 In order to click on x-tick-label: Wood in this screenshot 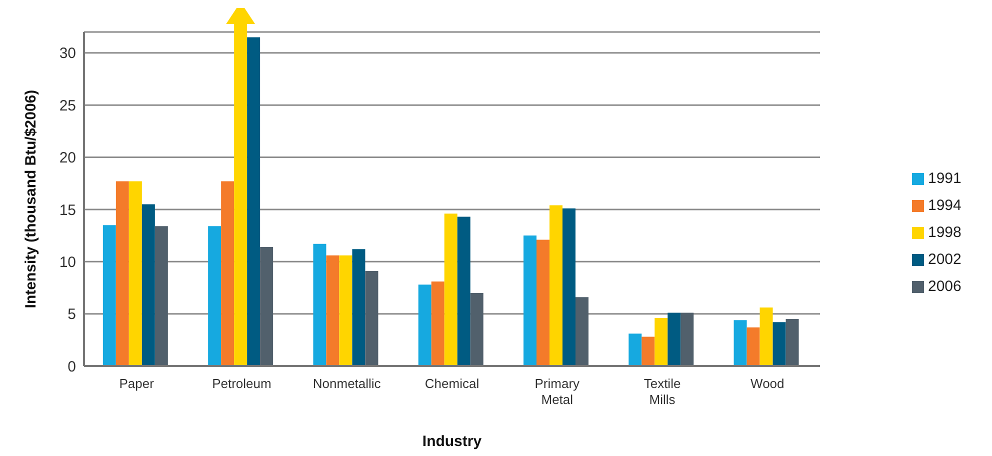, I will do `click(767, 383)`.